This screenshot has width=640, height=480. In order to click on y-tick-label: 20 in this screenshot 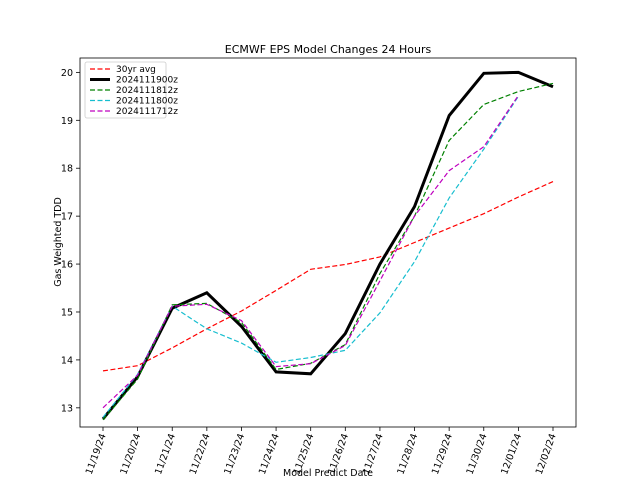, I will do `click(67, 73)`.